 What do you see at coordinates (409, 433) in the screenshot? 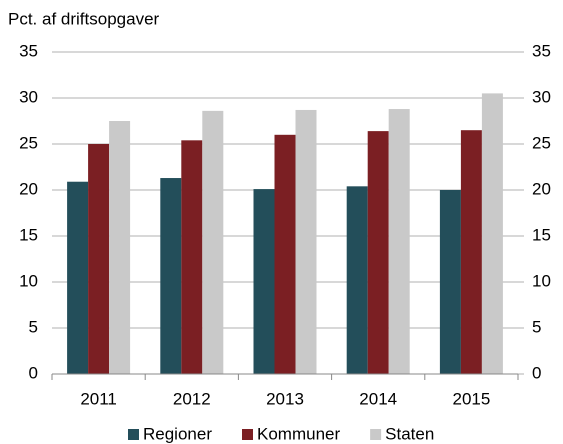
I see `legend-label: Staten` at bounding box center [409, 433].